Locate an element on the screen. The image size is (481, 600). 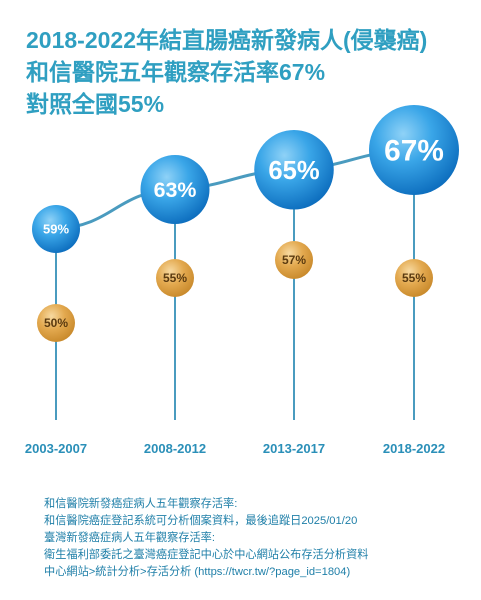
national-value-label: 50% is located at coordinates (56, 323).